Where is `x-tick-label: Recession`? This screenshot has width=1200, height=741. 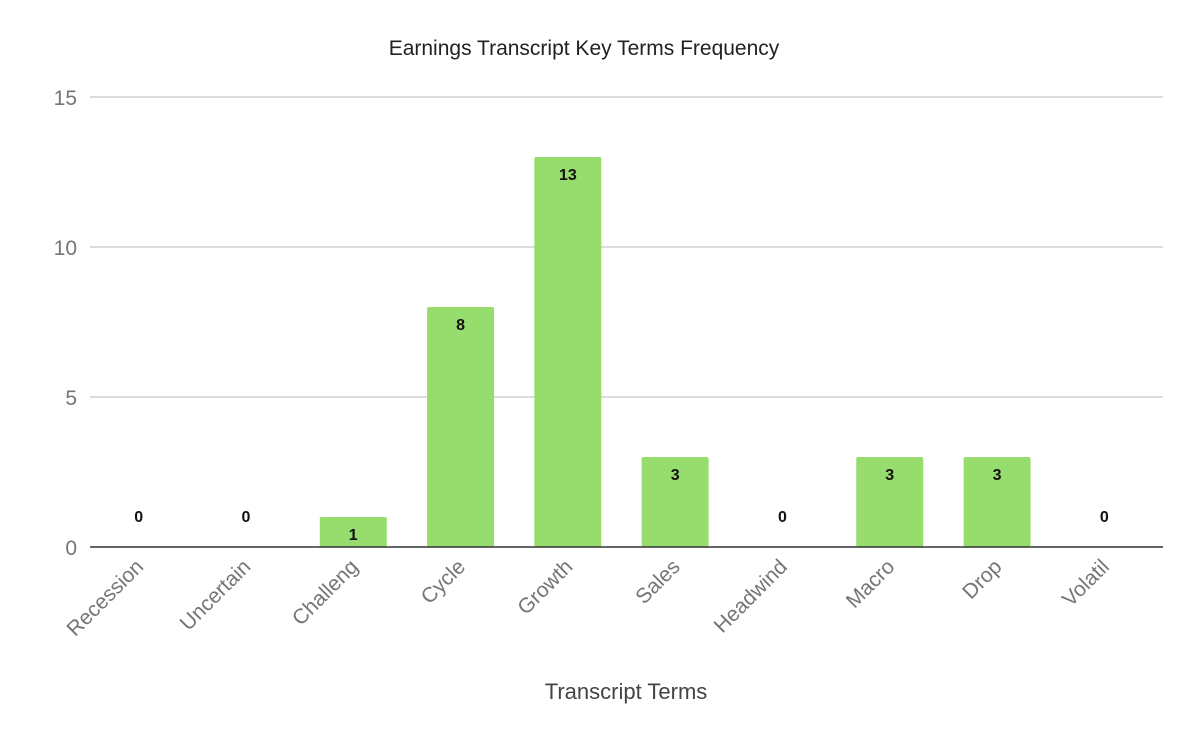
x-tick-label: Recession is located at coordinates (106, 598).